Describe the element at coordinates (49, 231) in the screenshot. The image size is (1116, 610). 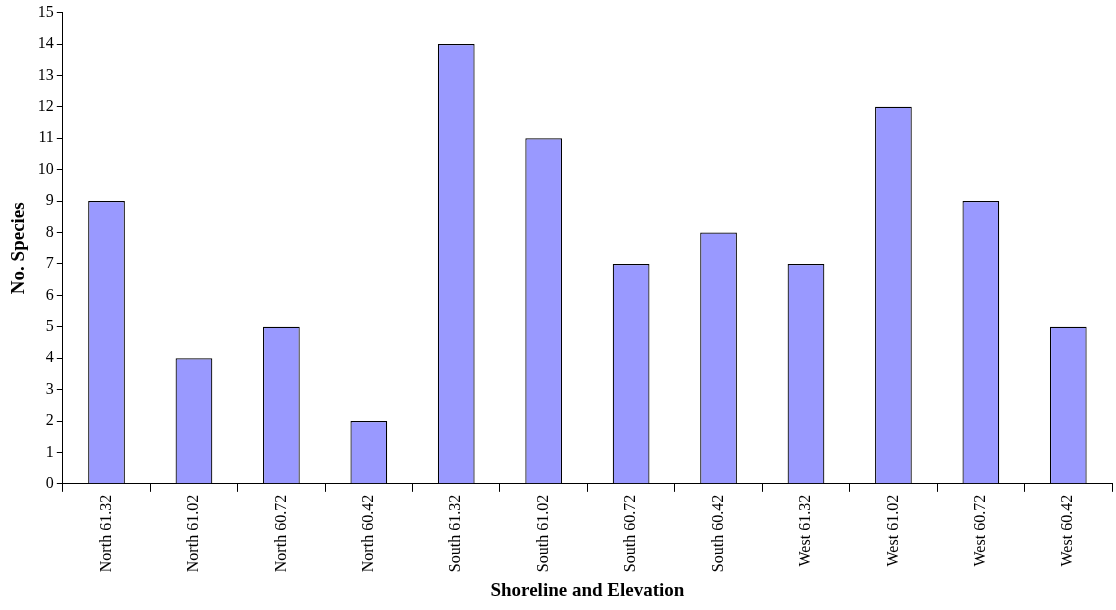
I see `y-tick-label: 8` at that location.